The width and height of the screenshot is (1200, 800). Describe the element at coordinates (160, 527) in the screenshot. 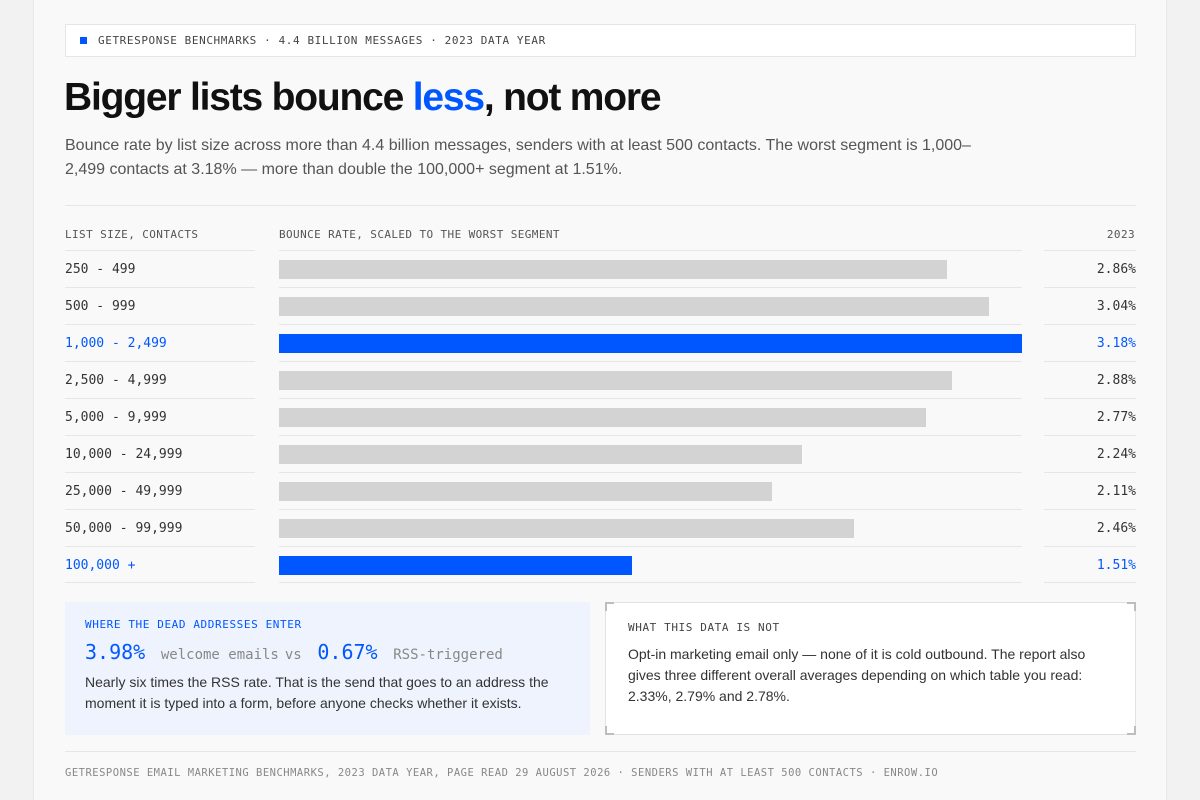

I see `category-label: 50,000 - 99,999` at that location.